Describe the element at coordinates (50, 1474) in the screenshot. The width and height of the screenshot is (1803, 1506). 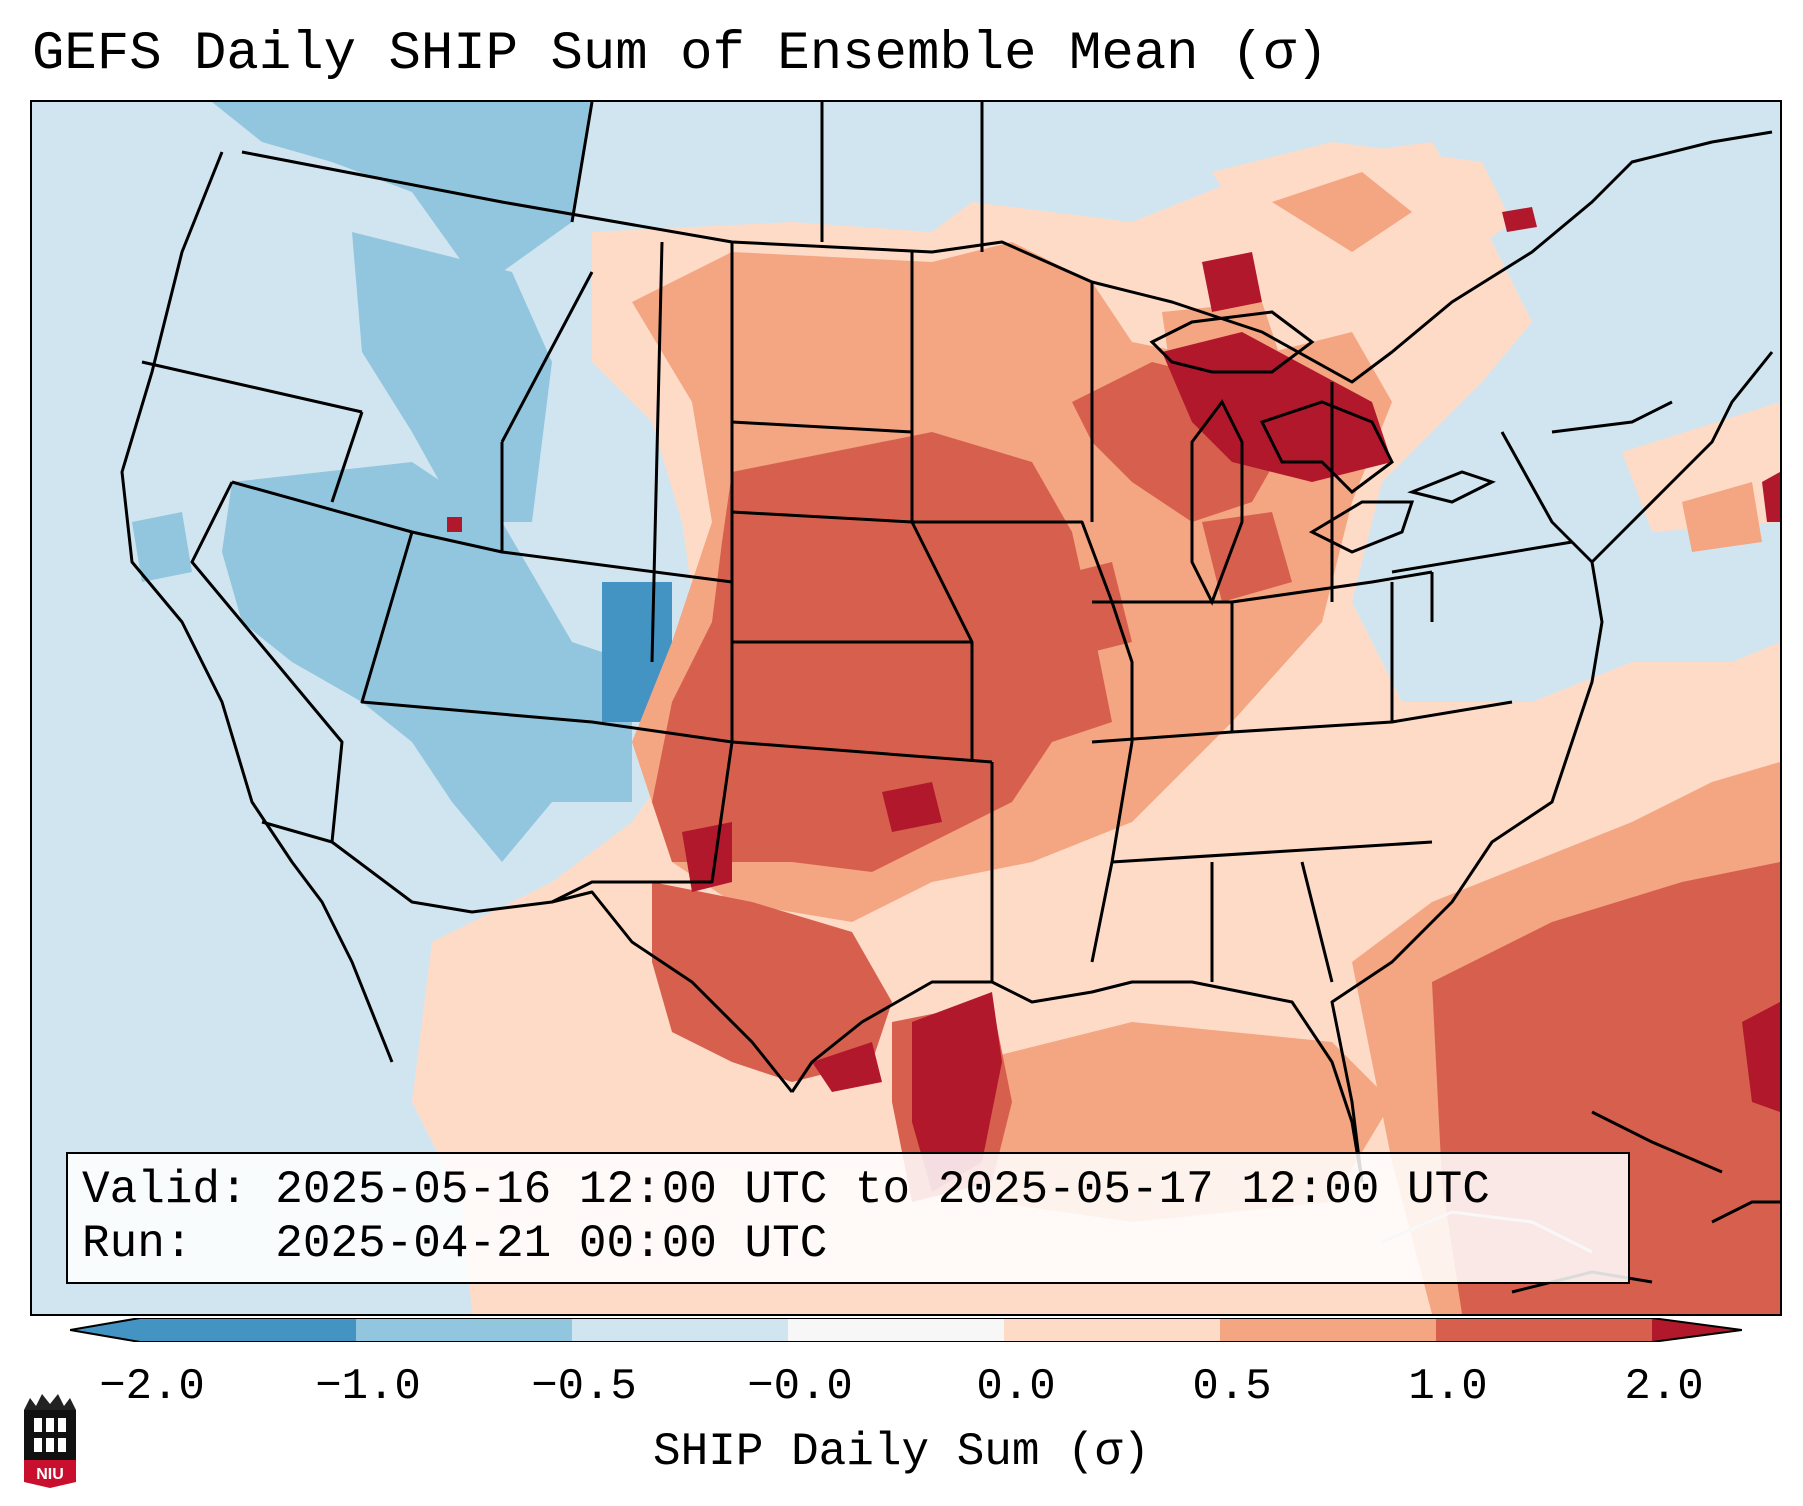
I see `logo-text: NIU` at that location.